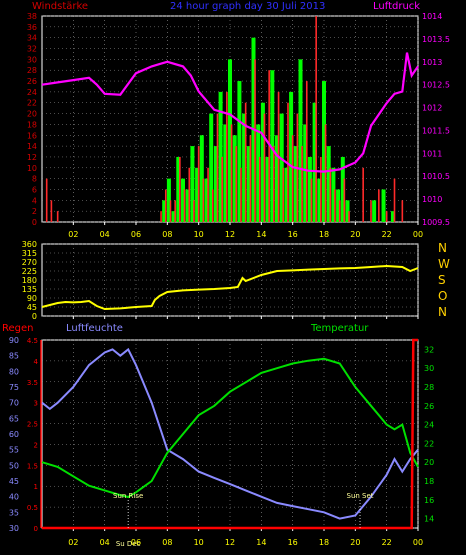 This screenshot has height=555, width=466. What do you see at coordinates (32, 16) in the screenshot?
I see `p1-left-tick-label: 38` at bounding box center [32, 16].